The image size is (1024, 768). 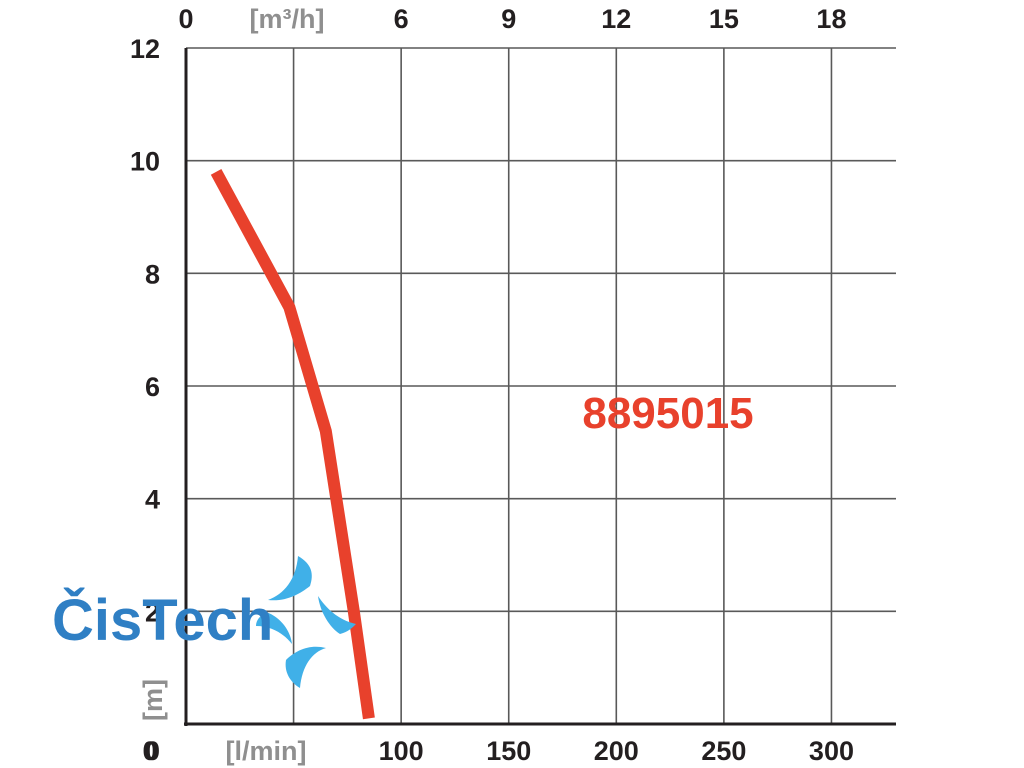 What do you see at coordinates (831, 751) in the screenshot?
I see `x-tick-label: 300` at bounding box center [831, 751].